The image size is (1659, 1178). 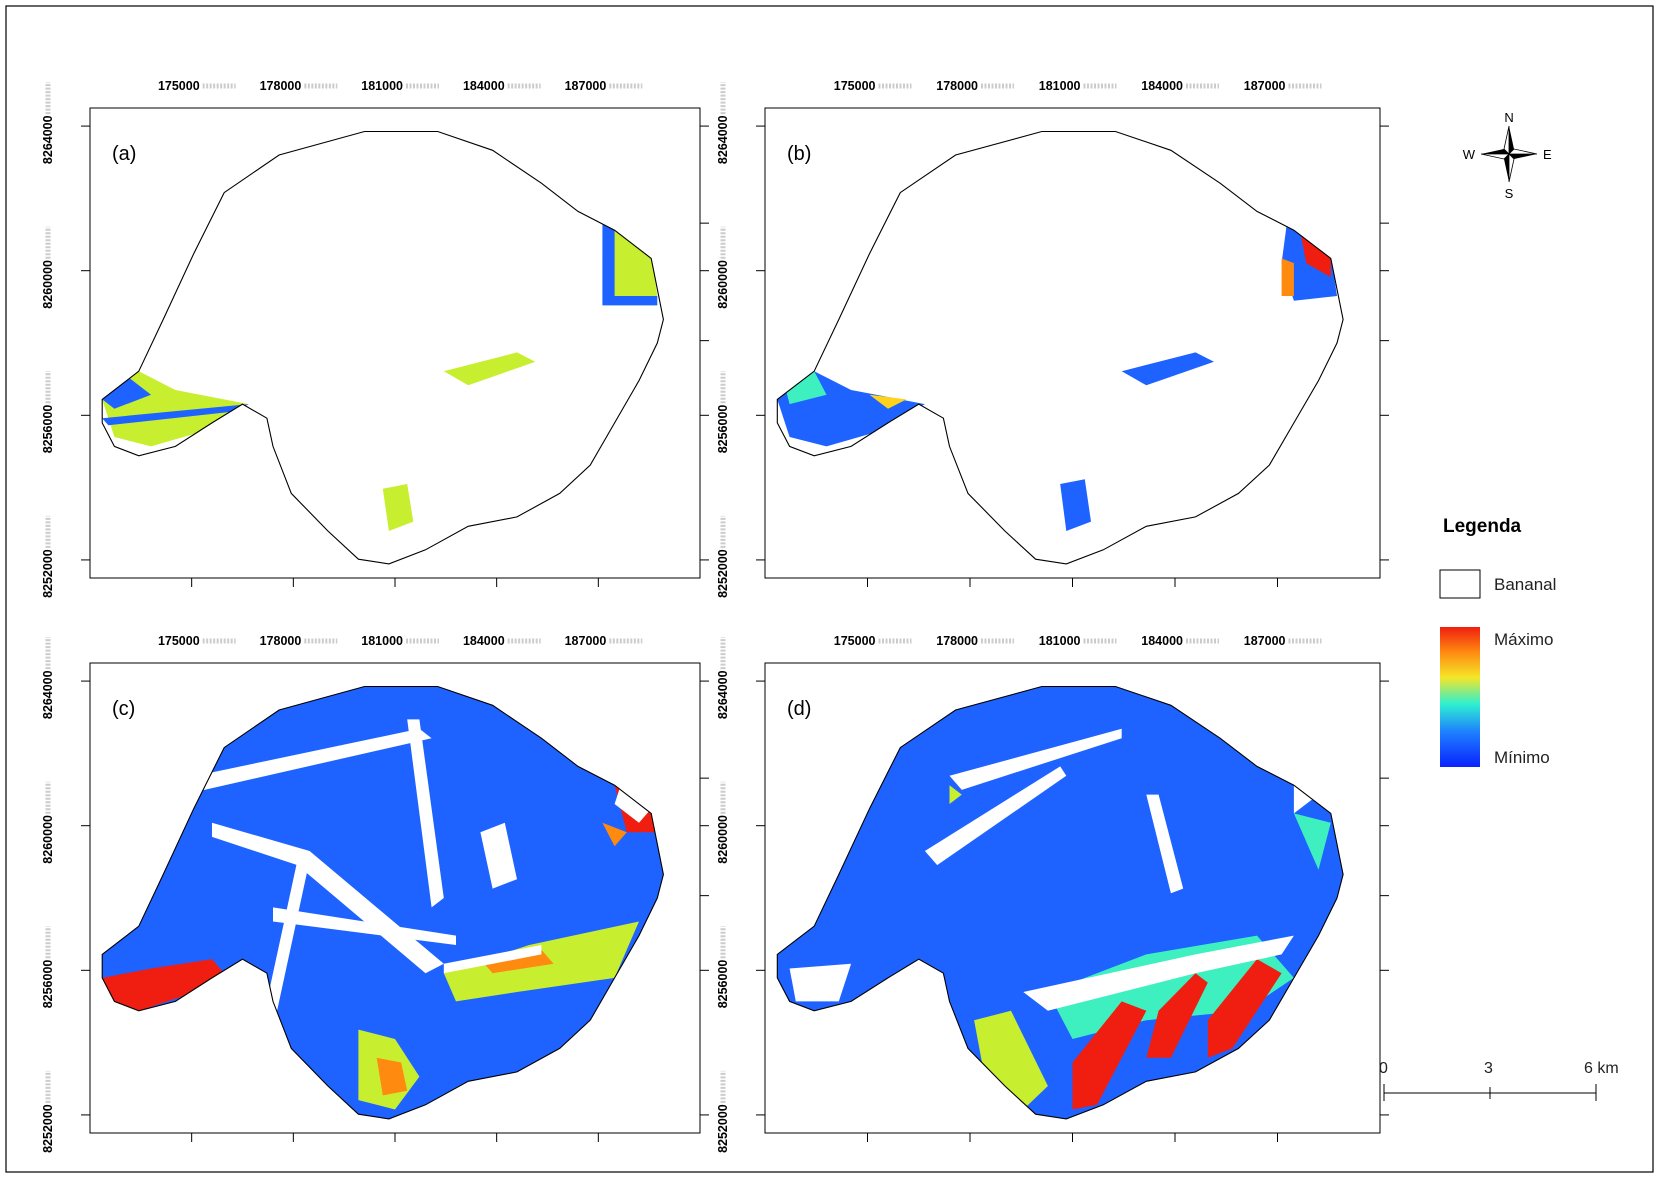 I want to click on scale-label-0: 0, so click(x=1383, y=1068).